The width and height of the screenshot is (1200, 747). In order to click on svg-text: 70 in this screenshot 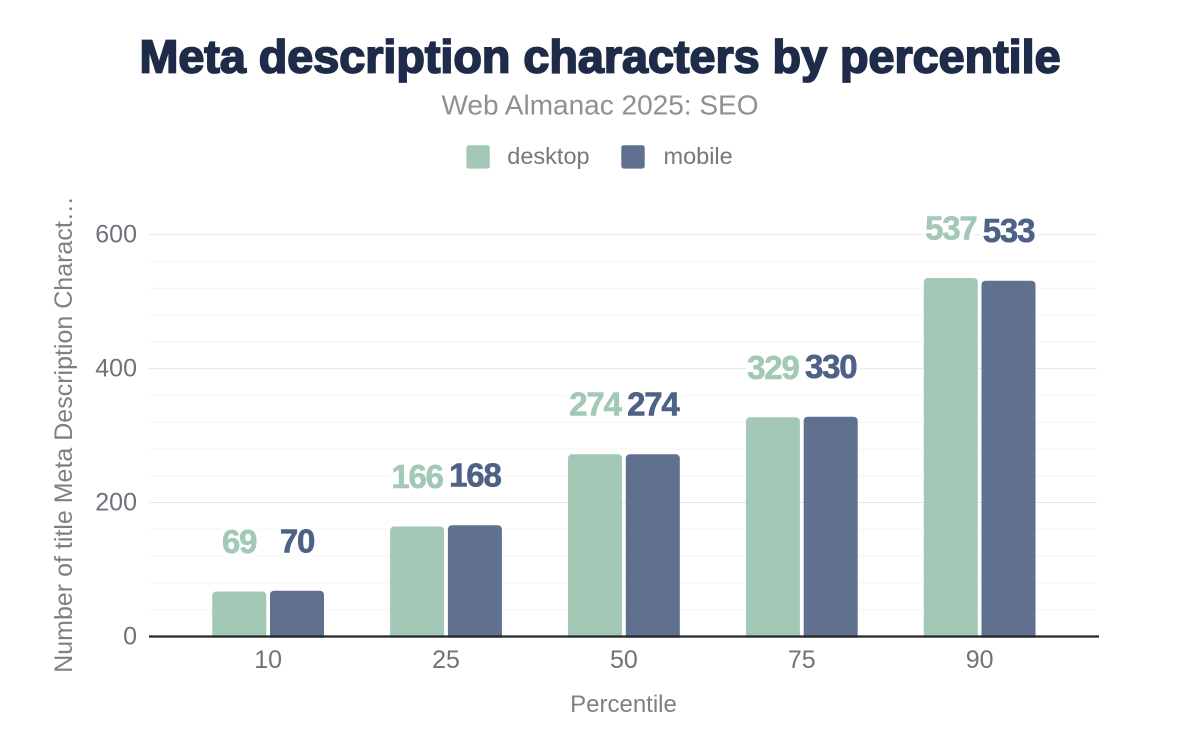, I will do `click(297, 540)`.